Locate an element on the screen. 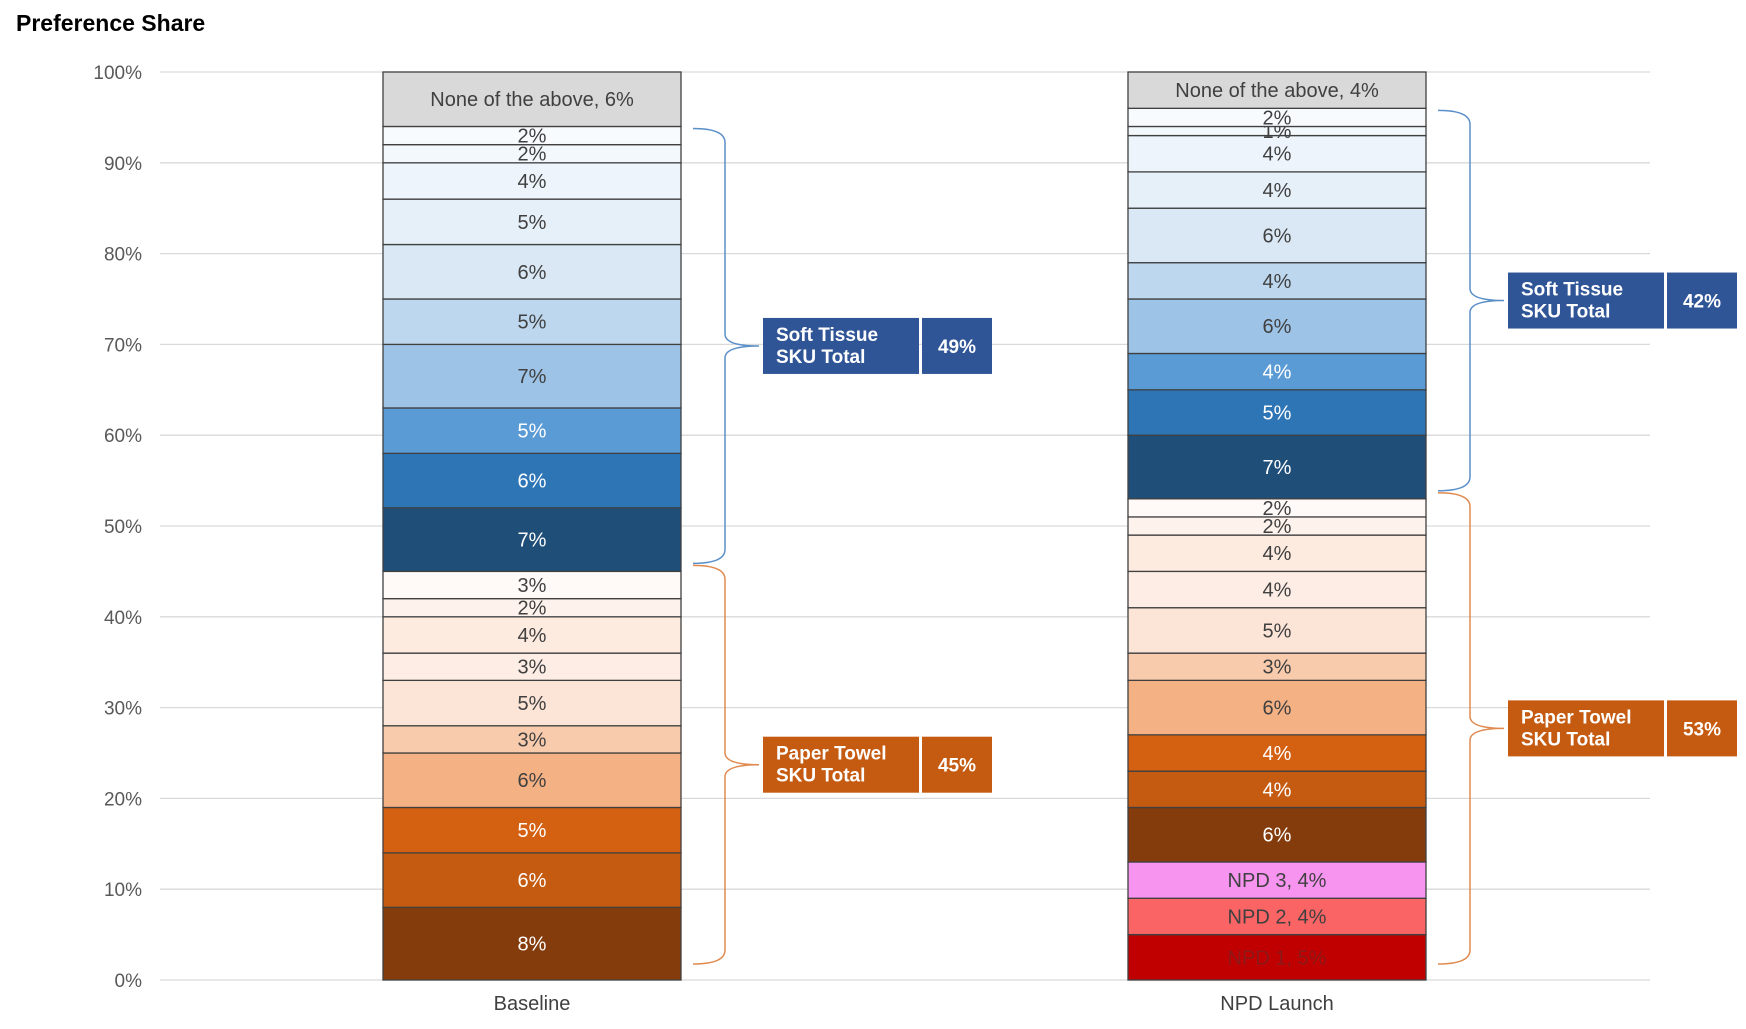 The height and width of the screenshot is (1029, 1746). group-value-label: 53% is located at coordinates (1702, 729).